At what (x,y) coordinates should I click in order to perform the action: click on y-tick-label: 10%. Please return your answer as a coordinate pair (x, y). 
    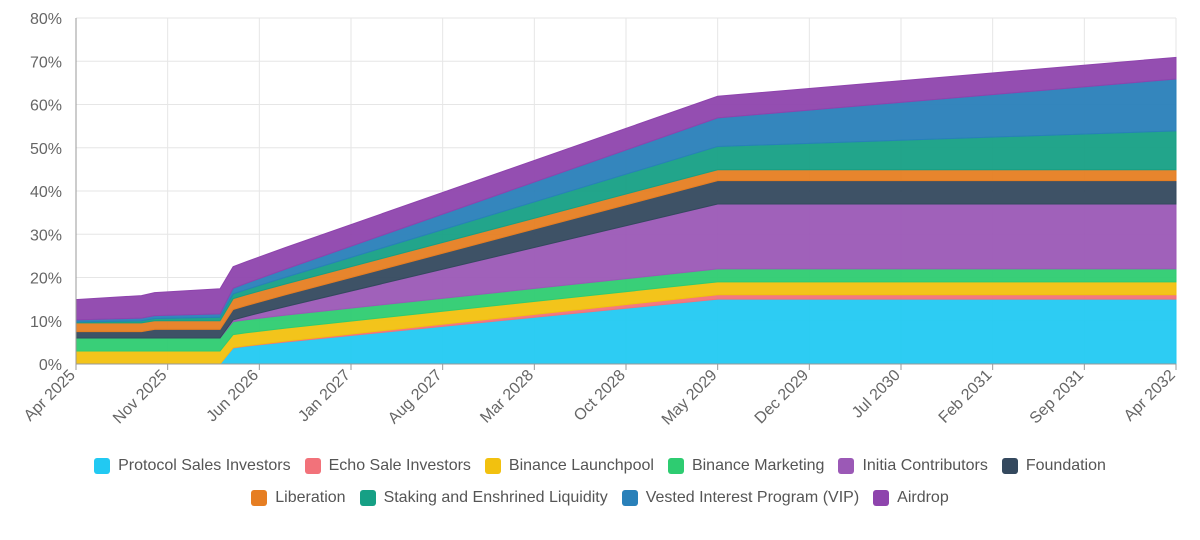
    Looking at the image, I should click on (46, 322).